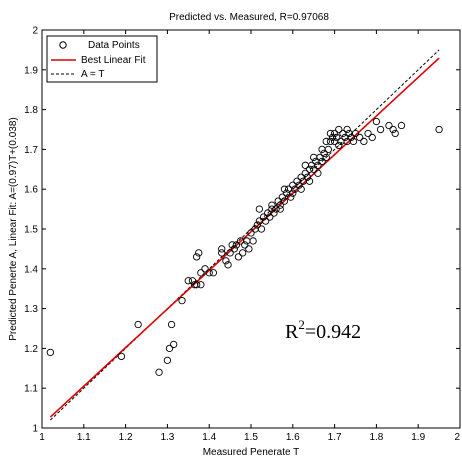  I want to click on y-tick-label: 1.5, so click(31, 230).